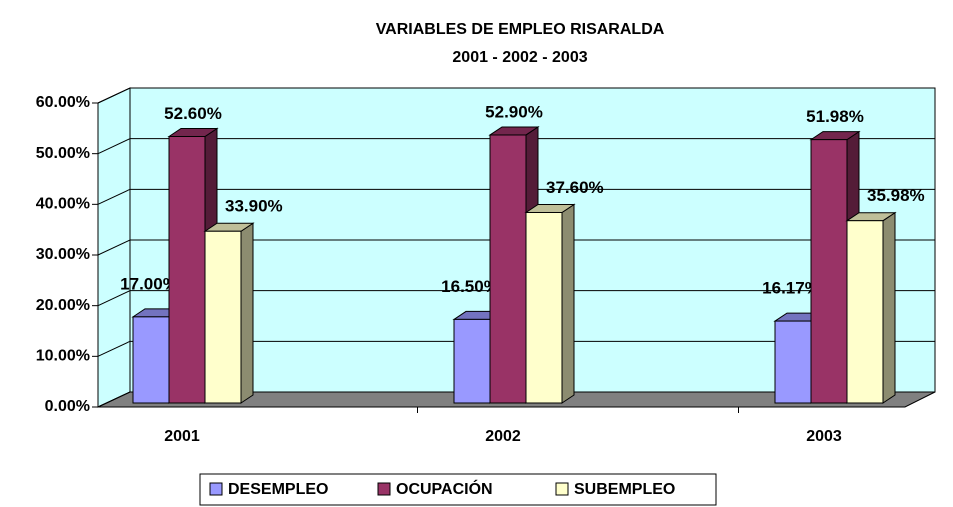  Describe the element at coordinates (575, 187) in the screenshot. I see `data-label: 37.60%` at that location.